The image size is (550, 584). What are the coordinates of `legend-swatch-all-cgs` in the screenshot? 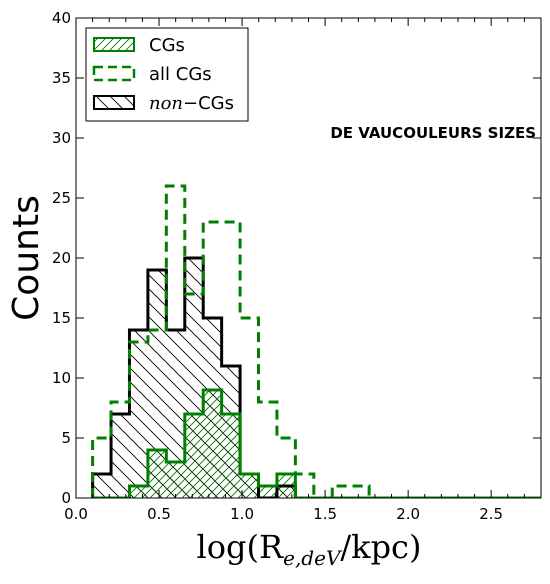 It's located at (114, 73).